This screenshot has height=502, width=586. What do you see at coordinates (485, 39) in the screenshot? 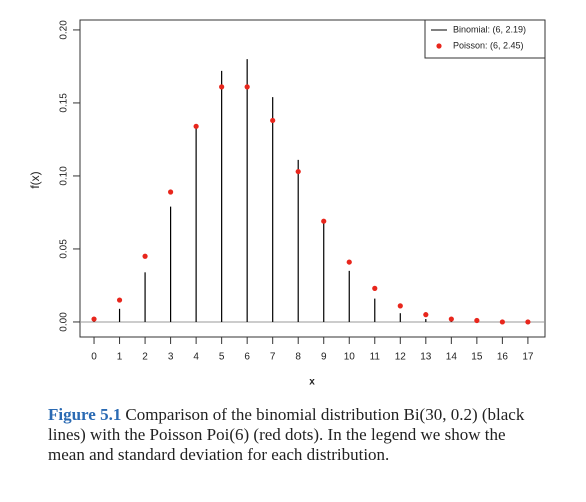
I see `legend-box` at bounding box center [485, 39].